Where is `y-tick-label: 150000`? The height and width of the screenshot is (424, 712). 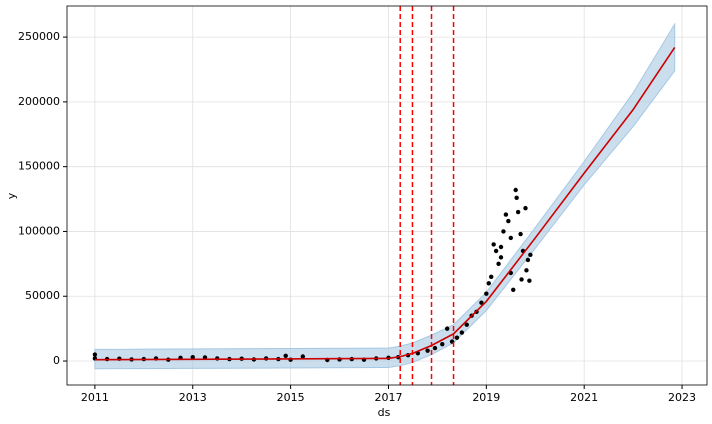 y-tick-label: 150000 is located at coordinates (39, 166).